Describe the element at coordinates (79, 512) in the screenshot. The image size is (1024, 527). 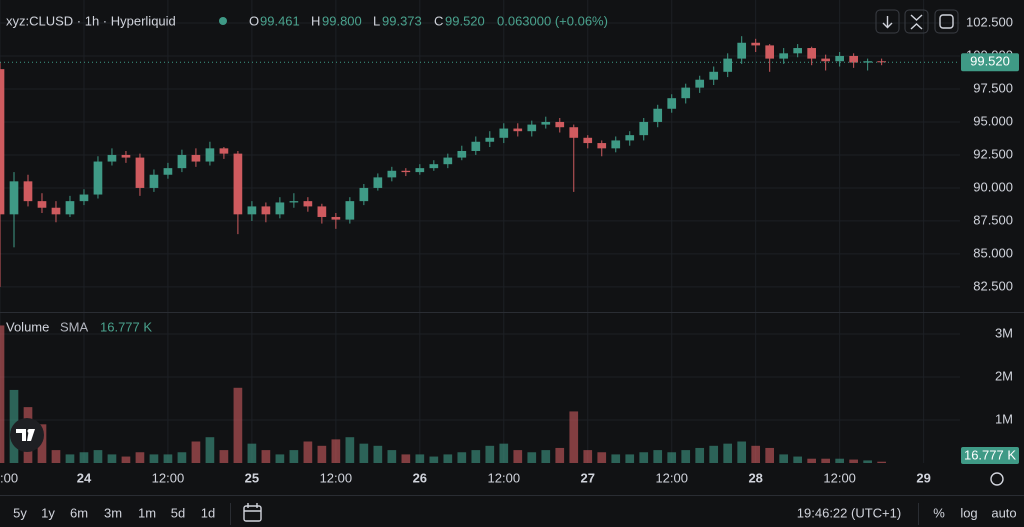
I see `range-button: 6m` at that location.